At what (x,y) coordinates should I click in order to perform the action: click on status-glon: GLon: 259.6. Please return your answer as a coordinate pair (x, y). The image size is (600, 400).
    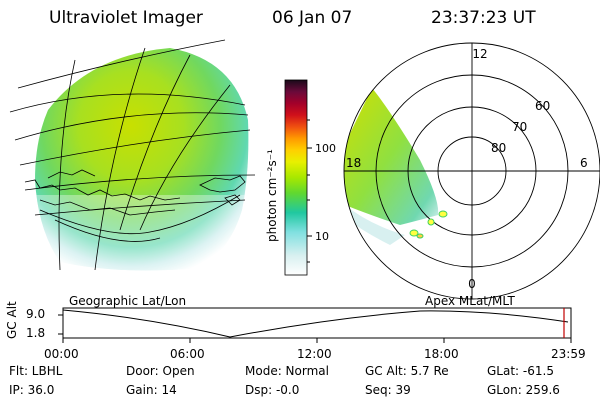
    Looking at the image, I should click on (523, 390).